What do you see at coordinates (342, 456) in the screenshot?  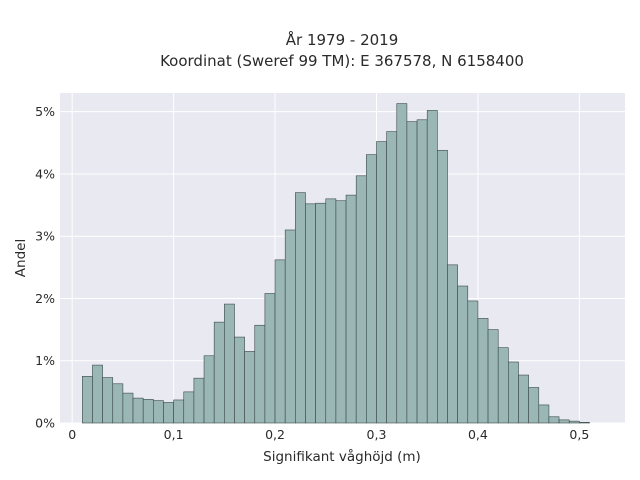 I see `x-axis-label: Signifikant våghöjd (m)` at bounding box center [342, 456].